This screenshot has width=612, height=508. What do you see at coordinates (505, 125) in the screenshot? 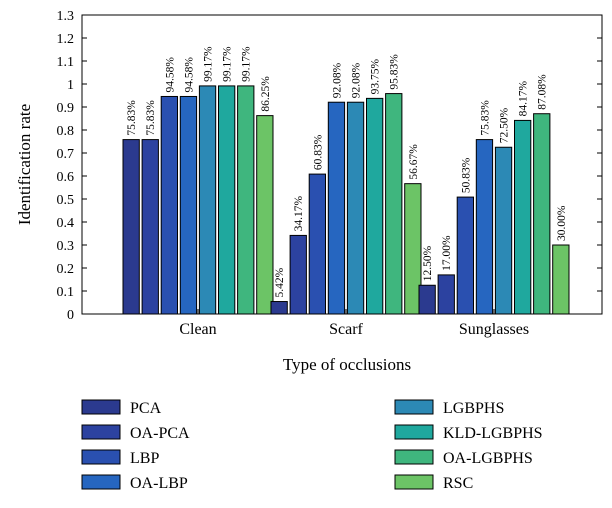
I see `data-label: 72.50%` at bounding box center [505, 125].